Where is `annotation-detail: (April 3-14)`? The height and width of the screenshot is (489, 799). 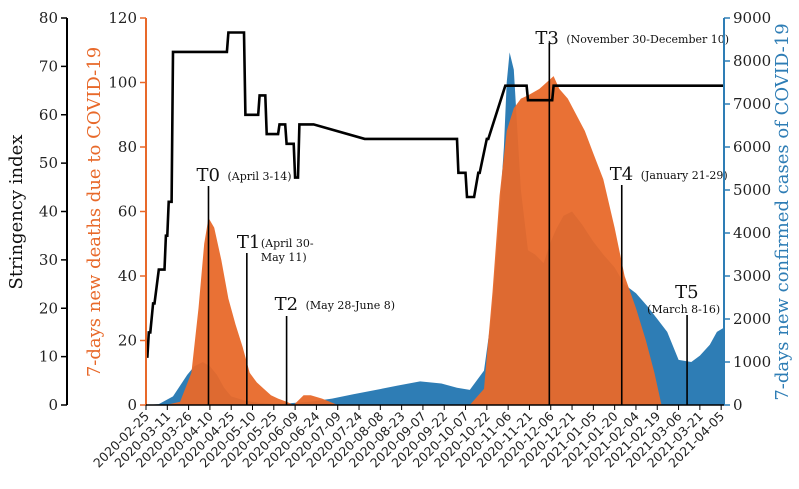 annotation-detail: (April 3-14) is located at coordinates (259, 176).